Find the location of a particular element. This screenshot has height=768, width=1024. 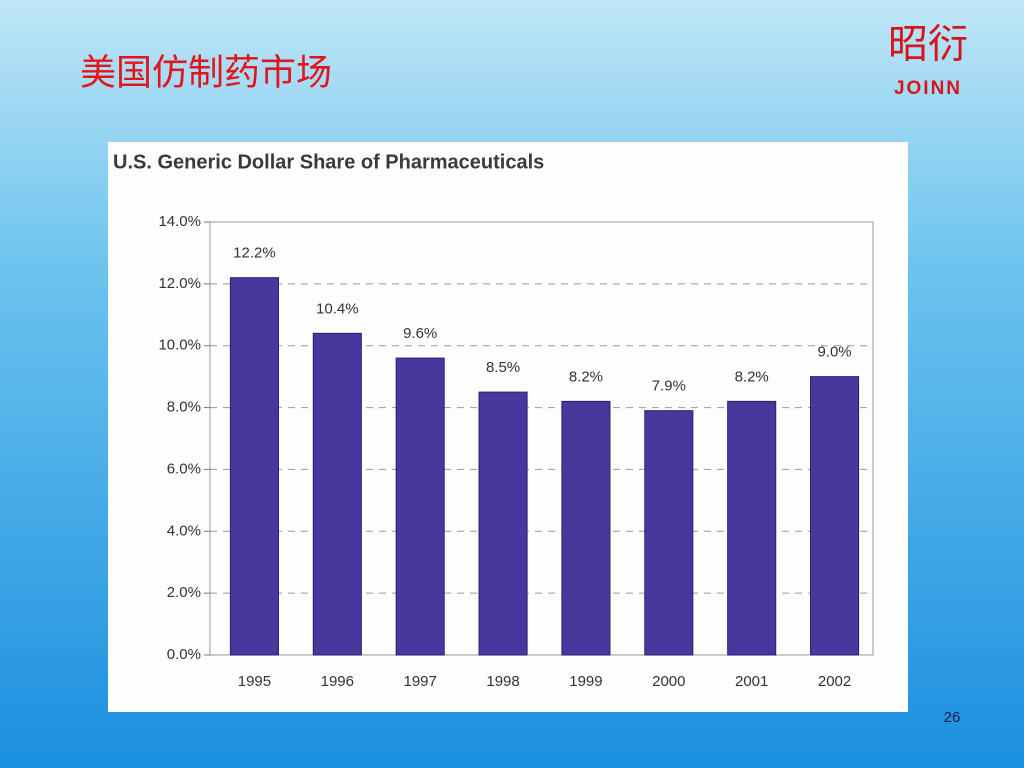

y-tick-label: 6.0% is located at coordinates (184, 468).